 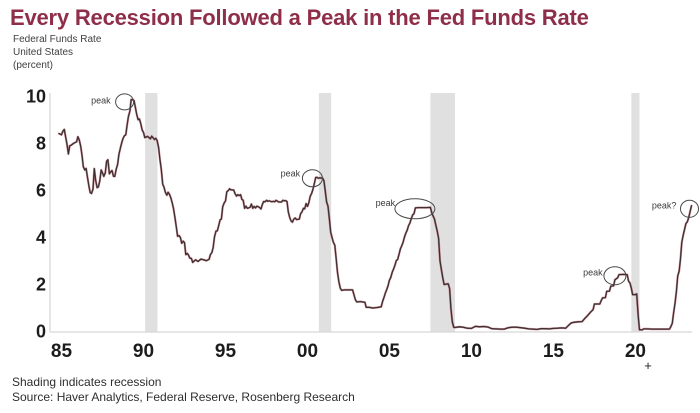 What do you see at coordinates (36, 97) in the screenshot?
I see `y-tick-label: 10` at bounding box center [36, 97].